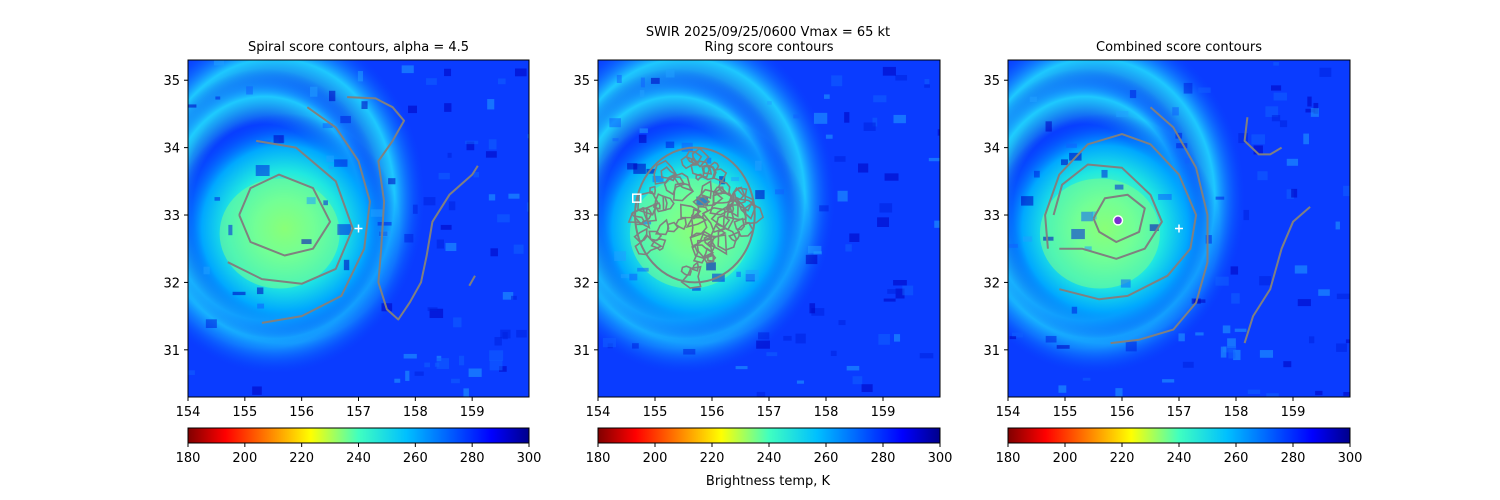 Image resolution: width=1500 pixels, height=500 pixels. Describe the element at coordinates (768, 481) in the screenshot. I see `colorbar-label: Brightness temp, K` at that location.